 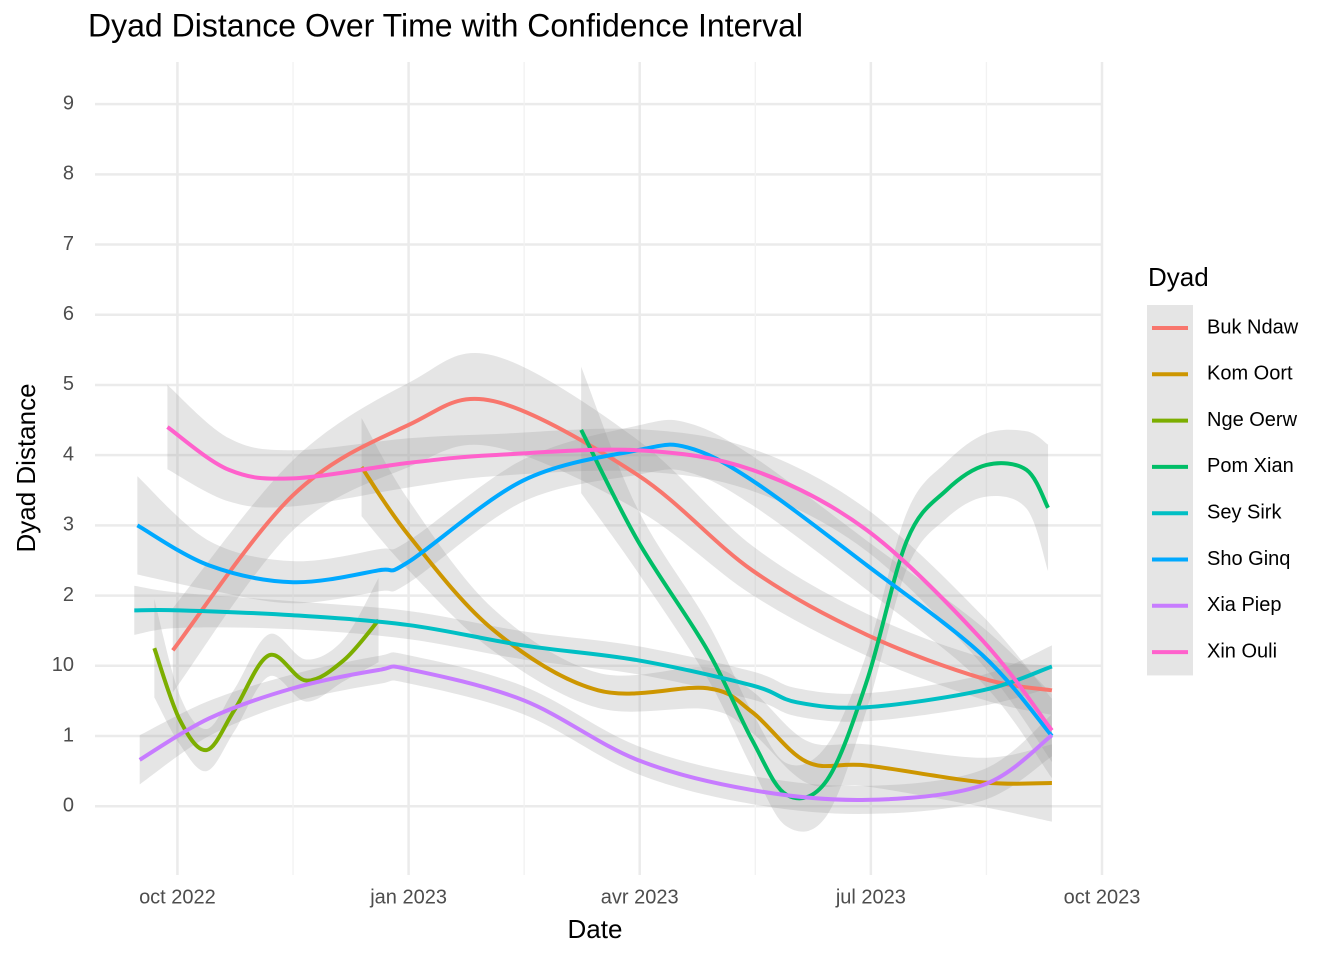 I want to click on x-axis-title: Date, so click(x=595, y=929).